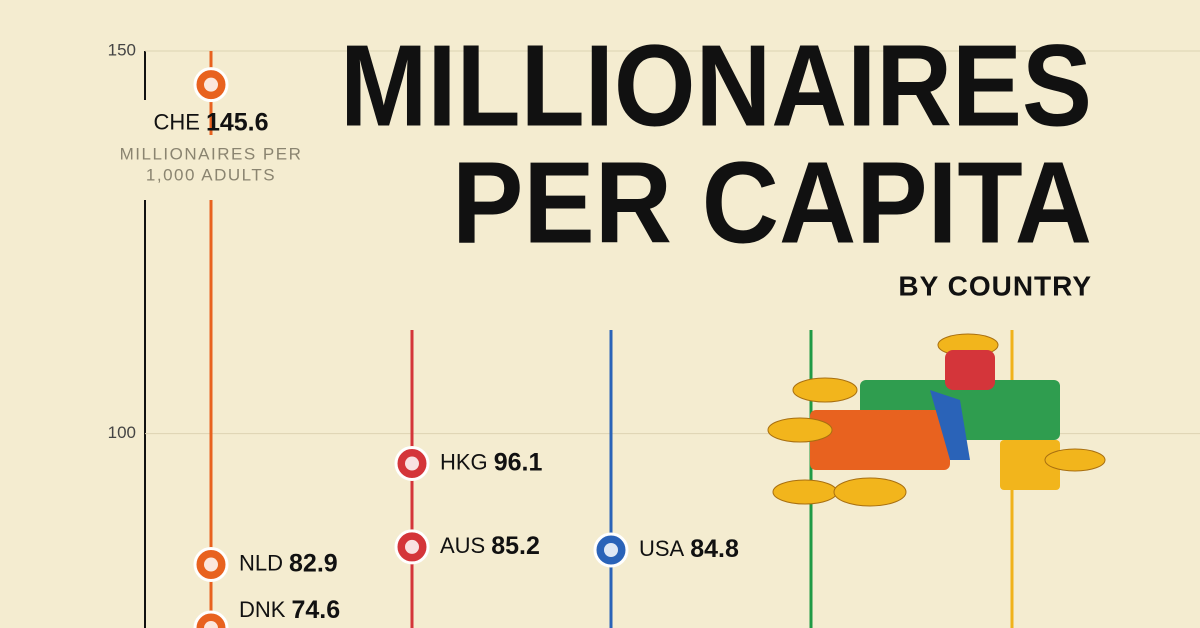  I want to click on dot, so click(211, 619).